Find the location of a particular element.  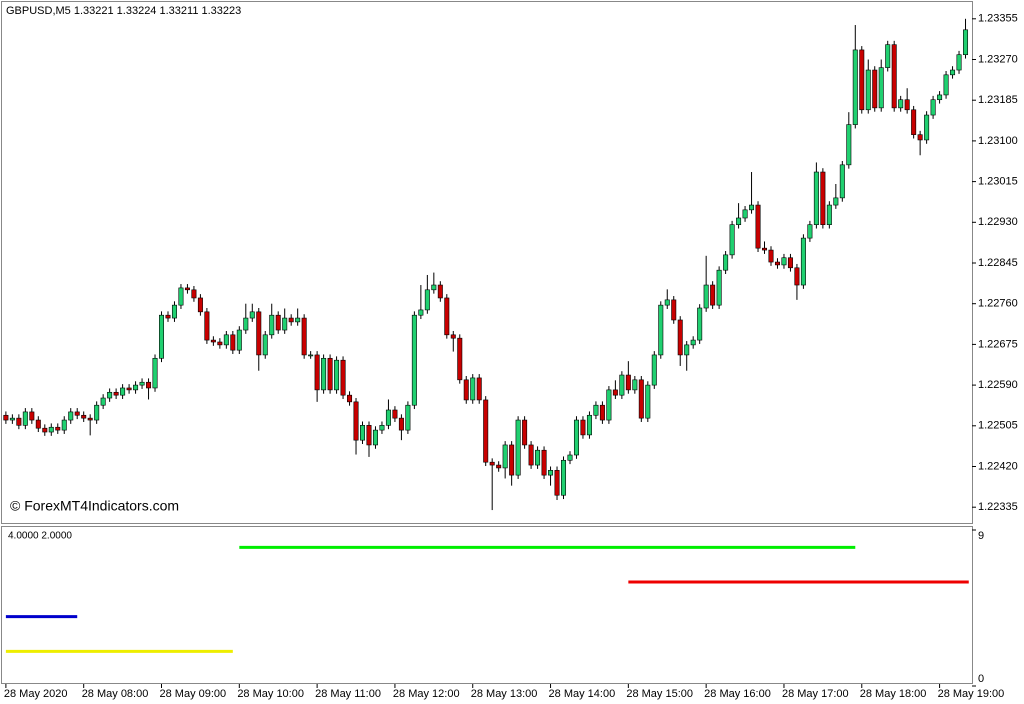

x-tick-label: 28 May 11:00 is located at coordinates (348, 694).